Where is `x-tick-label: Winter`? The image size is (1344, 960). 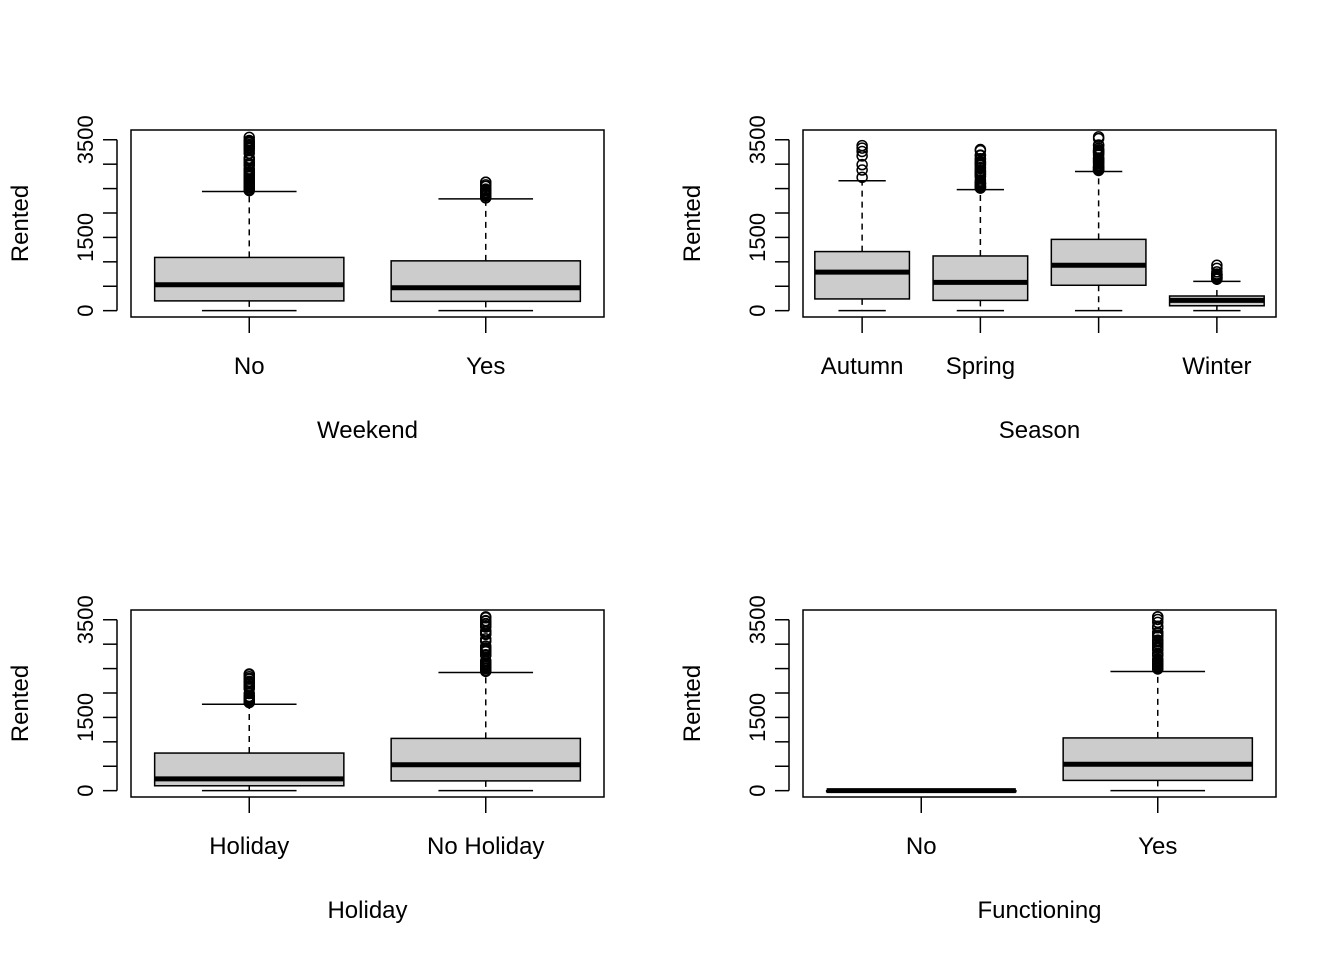 x-tick-label: Winter is located at coordinates (1216, 366).